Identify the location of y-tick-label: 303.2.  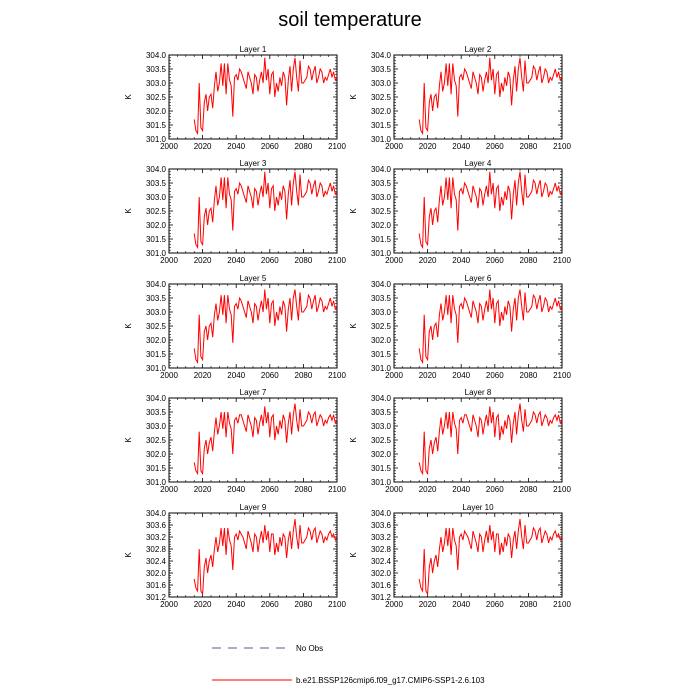
(381, 537).